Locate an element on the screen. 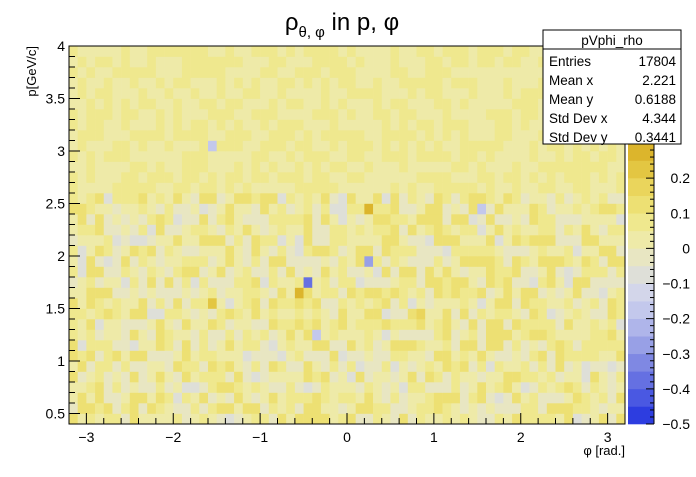  x-axis: −3 −2 −1 0 1 2 3 is located at coordinates (347, 429).